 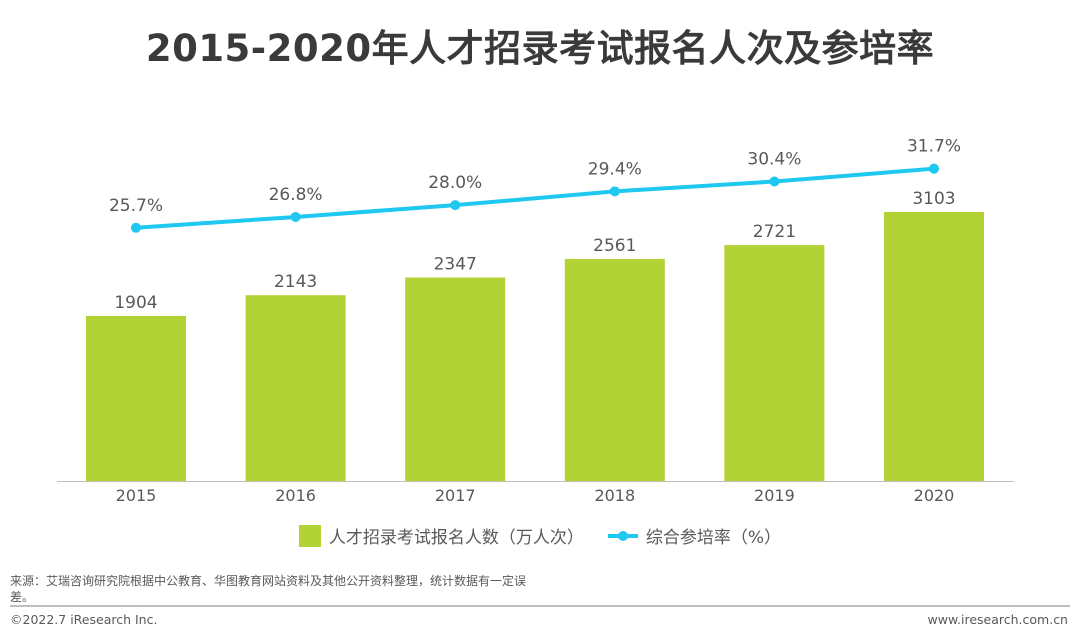 What do you see at coordinates (934, 168) in the screenshot?
I see `rate-point-2020` at bounding box center [934, 168].